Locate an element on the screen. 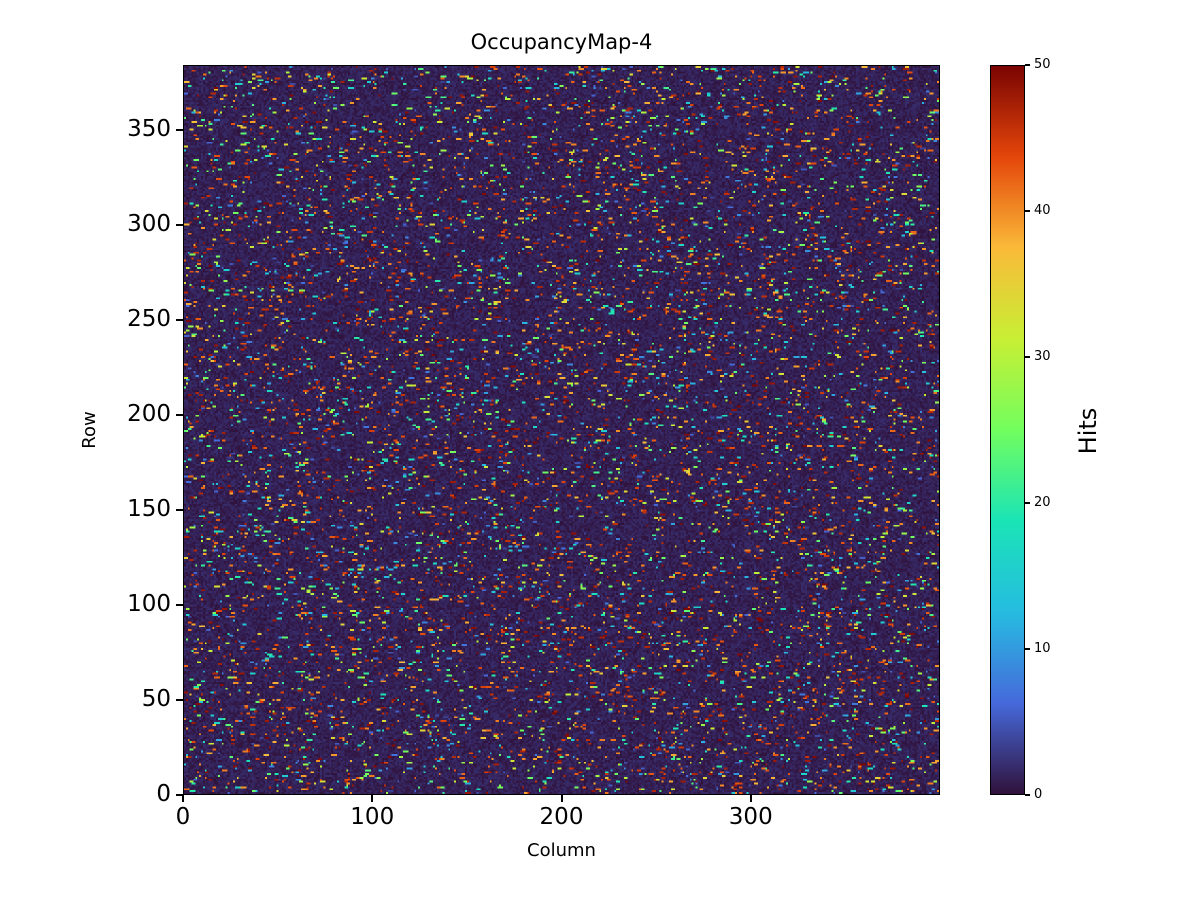  chart-title: OccupancyMap-4 is located at coordinates (561, 42).